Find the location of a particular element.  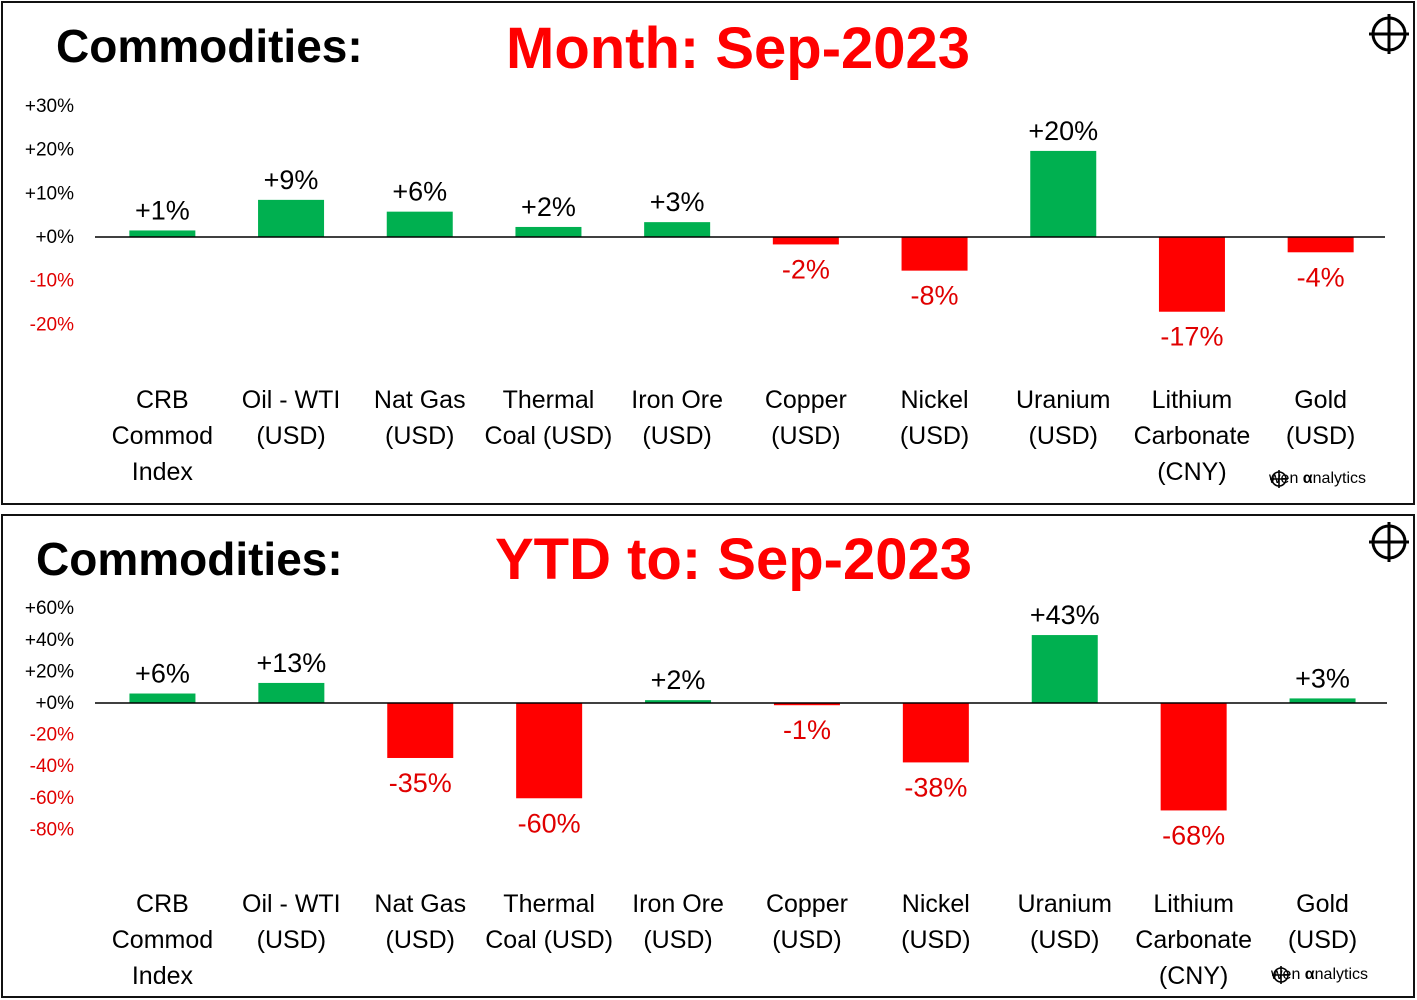

x-tick-label: Oil - WTI is located at coordinates (291, 904).